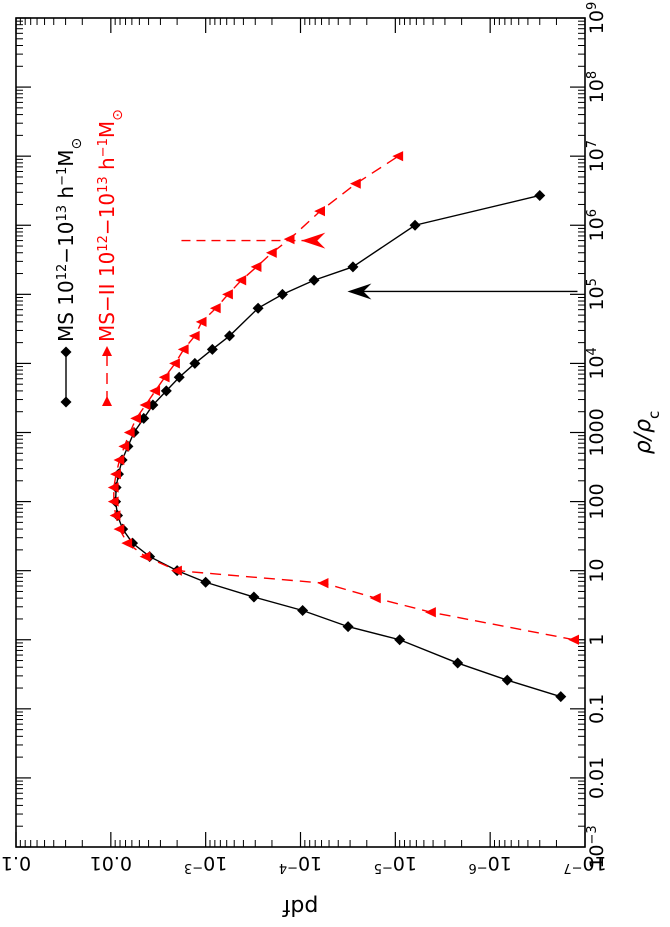  Describe the element at coordinates (597, 571) in the screenshot. I see `x-tick-label: 10` at that location.